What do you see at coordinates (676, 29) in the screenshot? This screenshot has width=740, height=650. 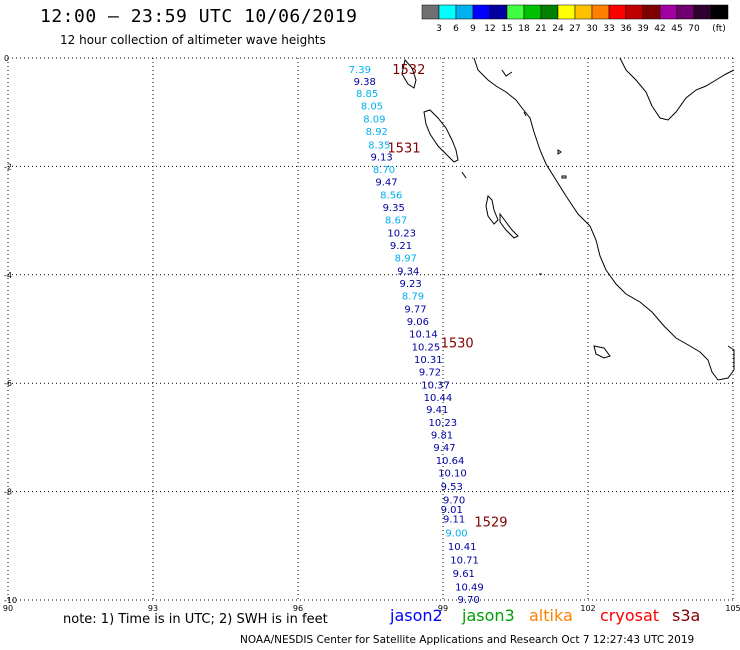 I see `legend-label: 45` at bounding box center [676, 29].